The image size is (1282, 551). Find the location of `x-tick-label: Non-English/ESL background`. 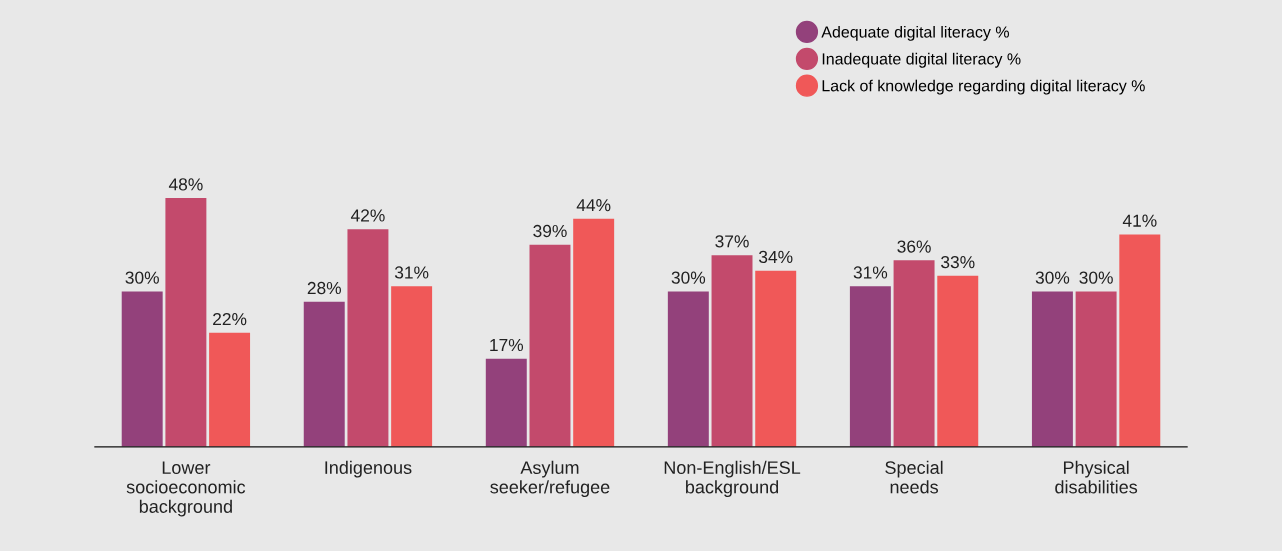

x-tick-label: Non-English/ESL background is located at coordinates (732, 479).